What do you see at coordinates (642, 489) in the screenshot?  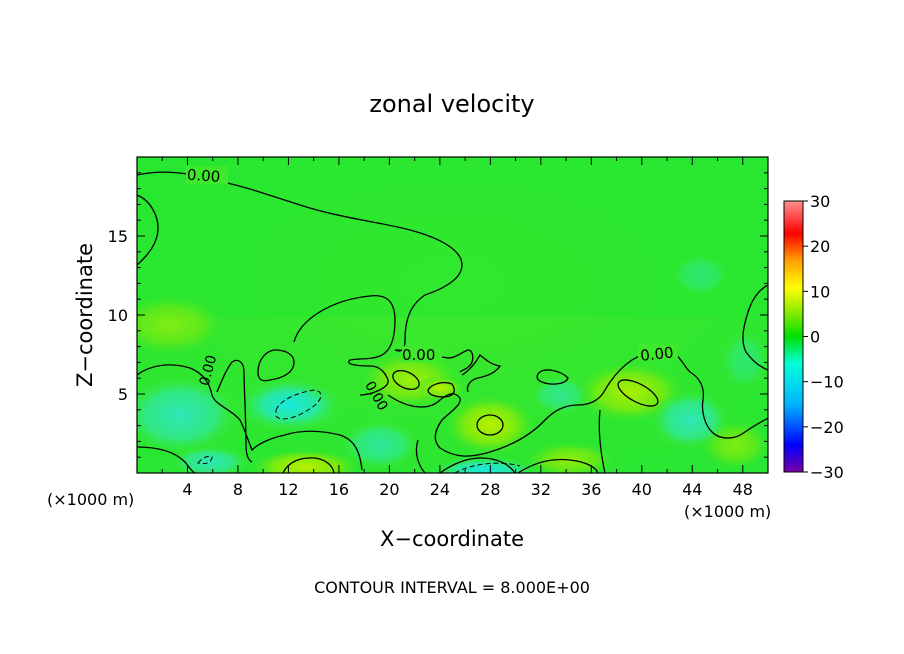 I see `x-tick-label: 40` at bounding box center [642, 489].